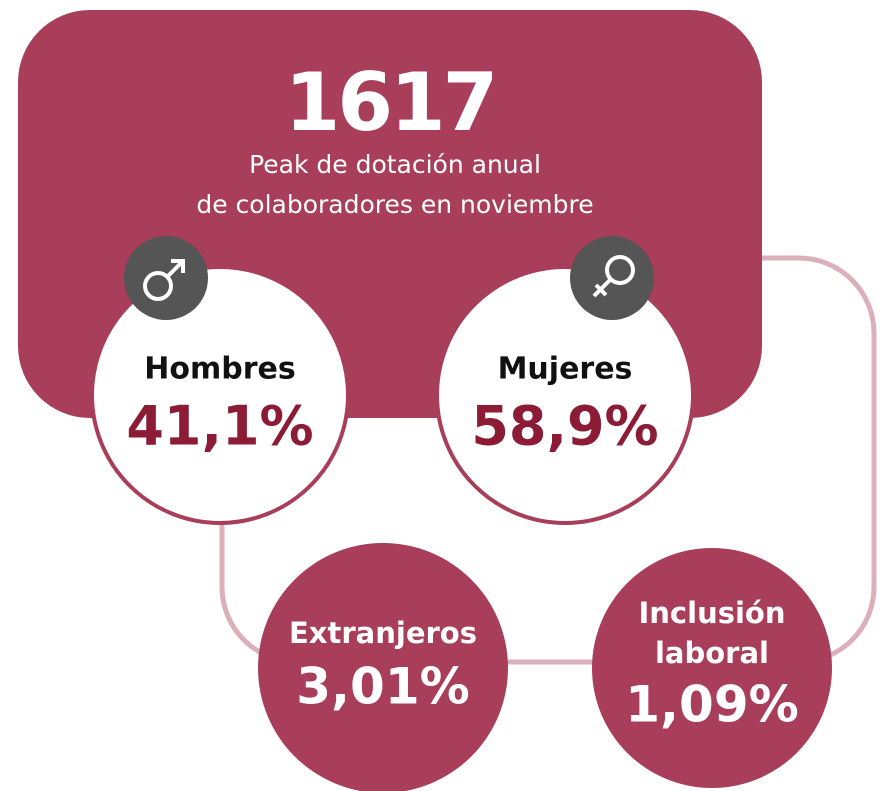 This screenshot has height=791, width=880. What do you see at coordinates (219, 369) in the screenshot?
I see `stat-label: Hombres` at bounding box center [219, 369].